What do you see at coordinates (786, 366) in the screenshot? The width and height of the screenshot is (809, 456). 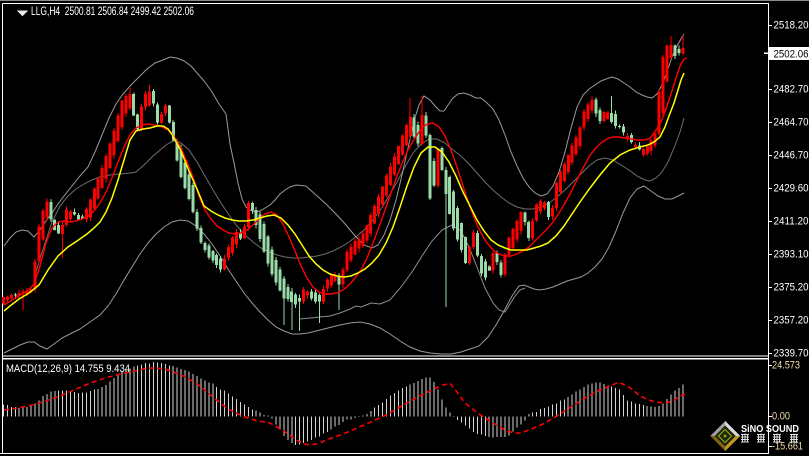 I see `svg-text: 24.573` at bounding box center [786, 366].